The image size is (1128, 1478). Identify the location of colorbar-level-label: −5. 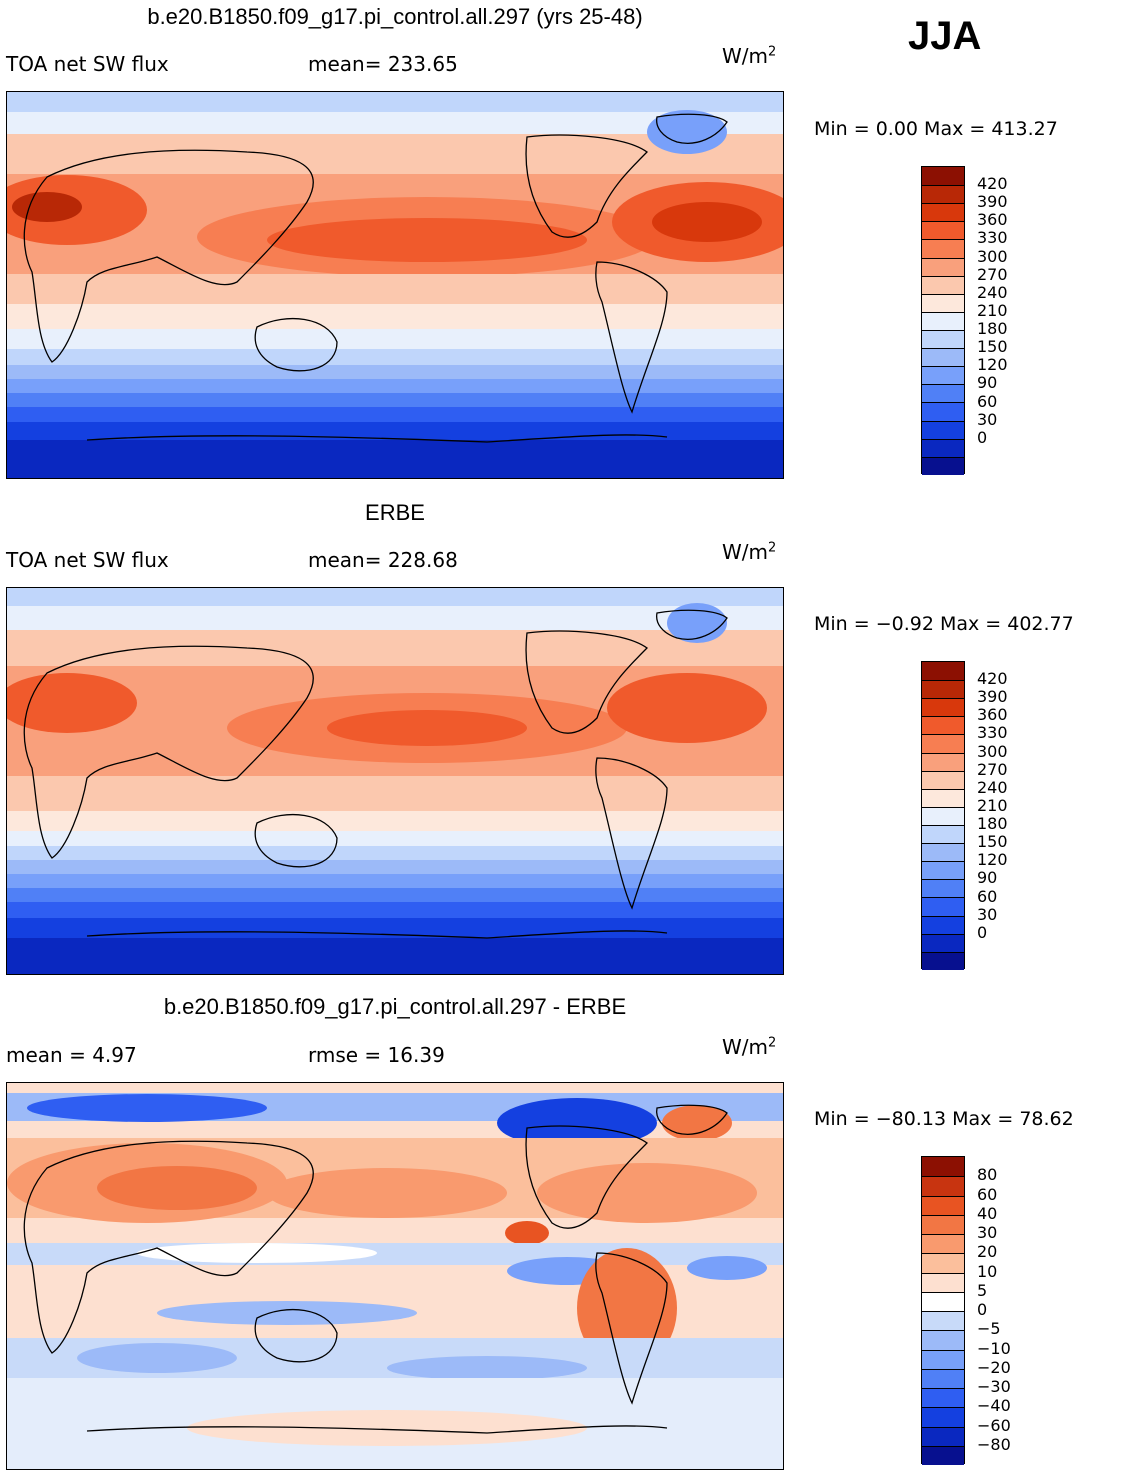
(989, 1329).